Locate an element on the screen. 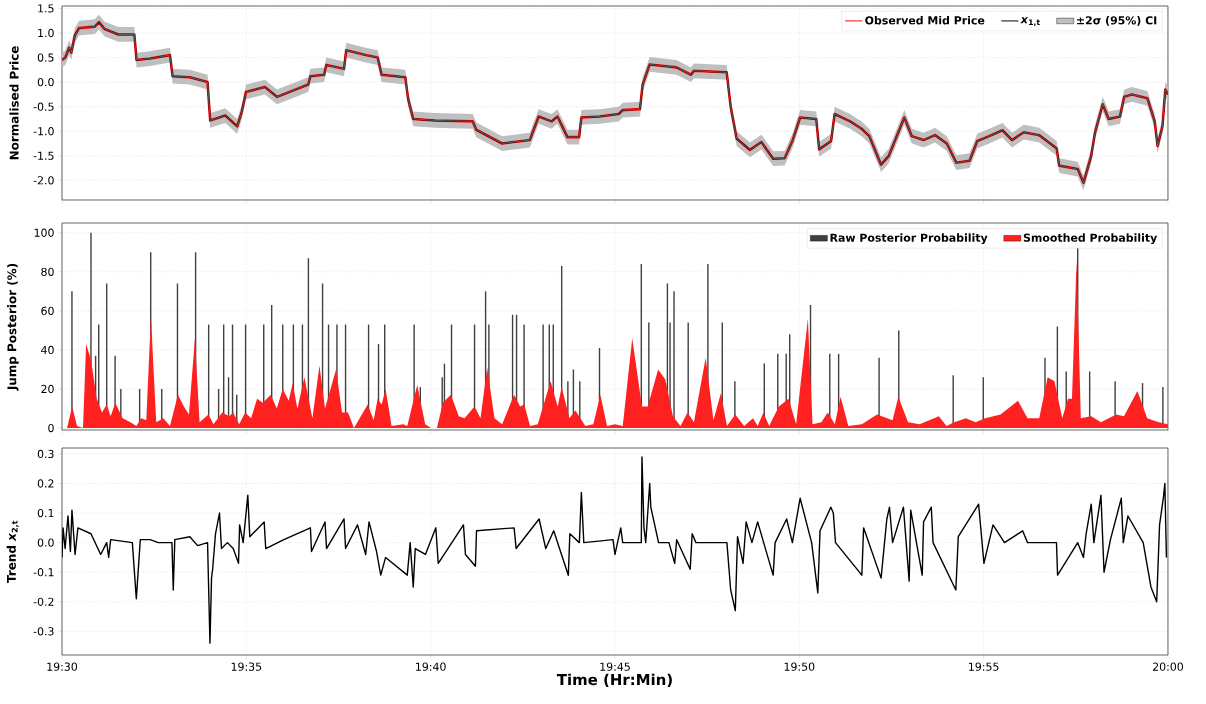  x-tick-label: 20:00 is located at coordinates (1168, 666).